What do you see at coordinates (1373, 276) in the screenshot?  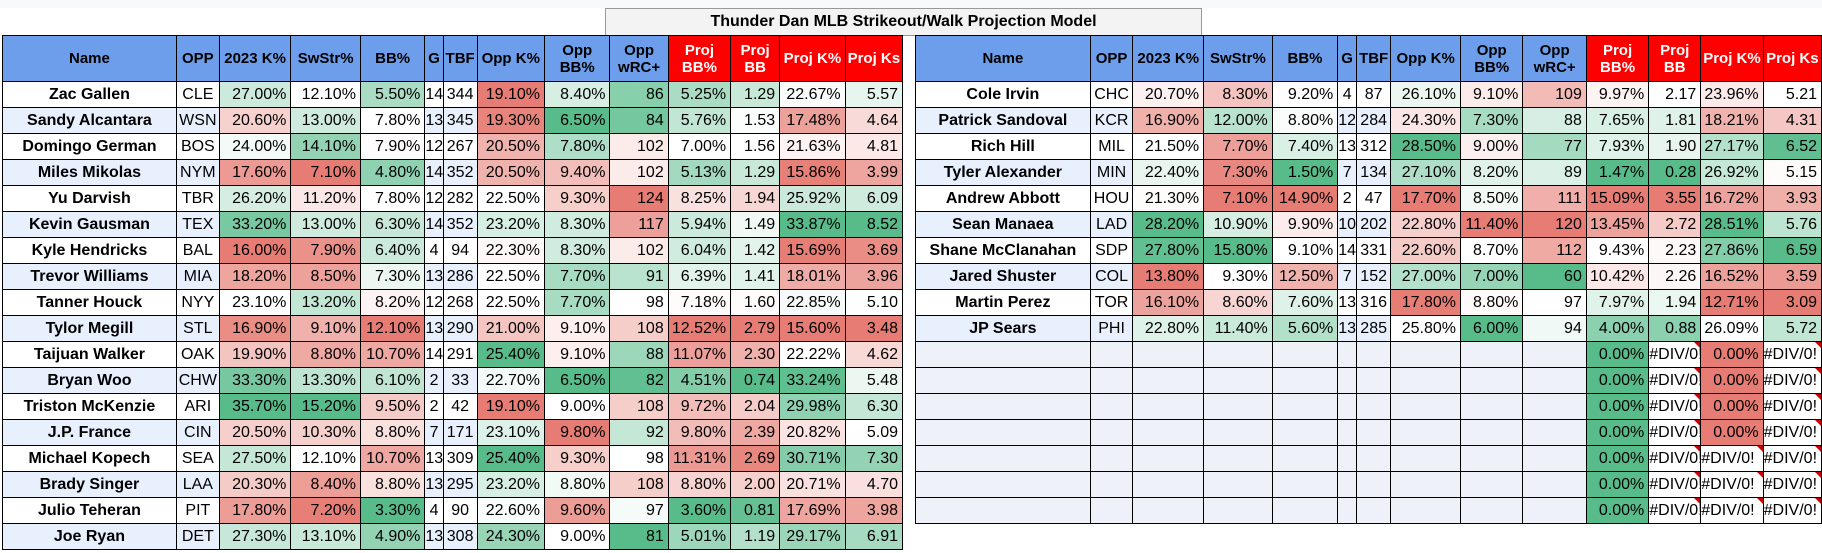 I see `data-cell: 152` at bounding box center [1373, 276].